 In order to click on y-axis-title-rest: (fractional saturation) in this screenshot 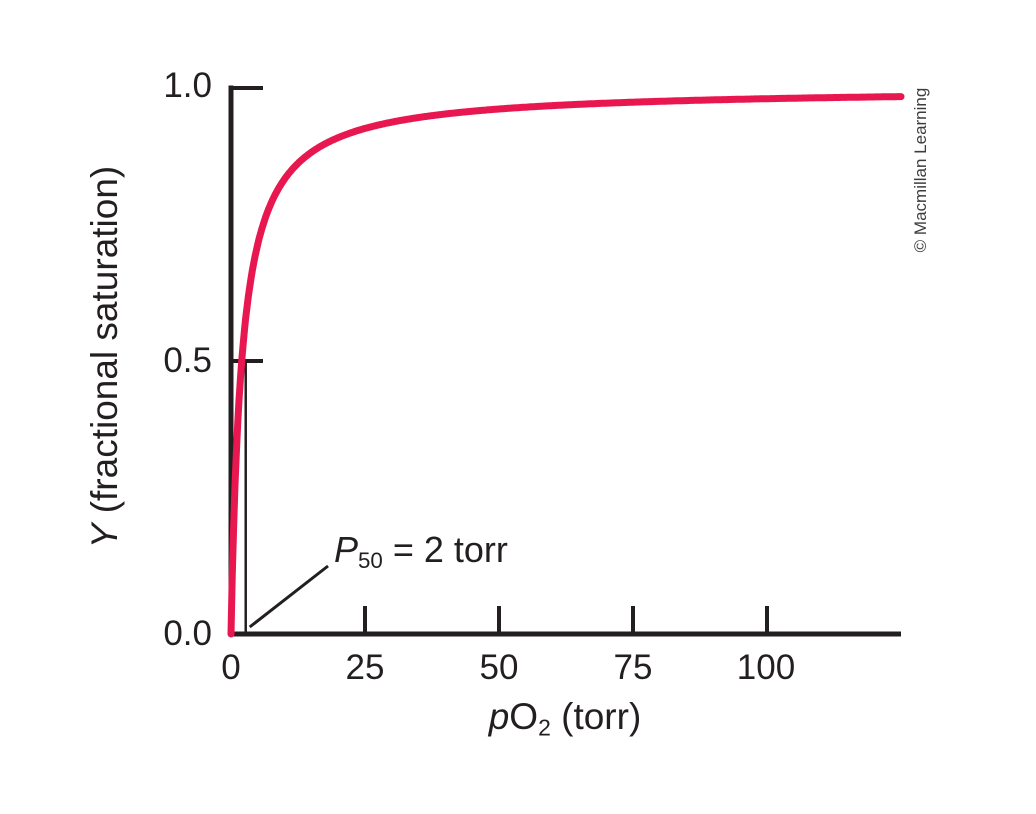, I will do `click(104, 344)`.